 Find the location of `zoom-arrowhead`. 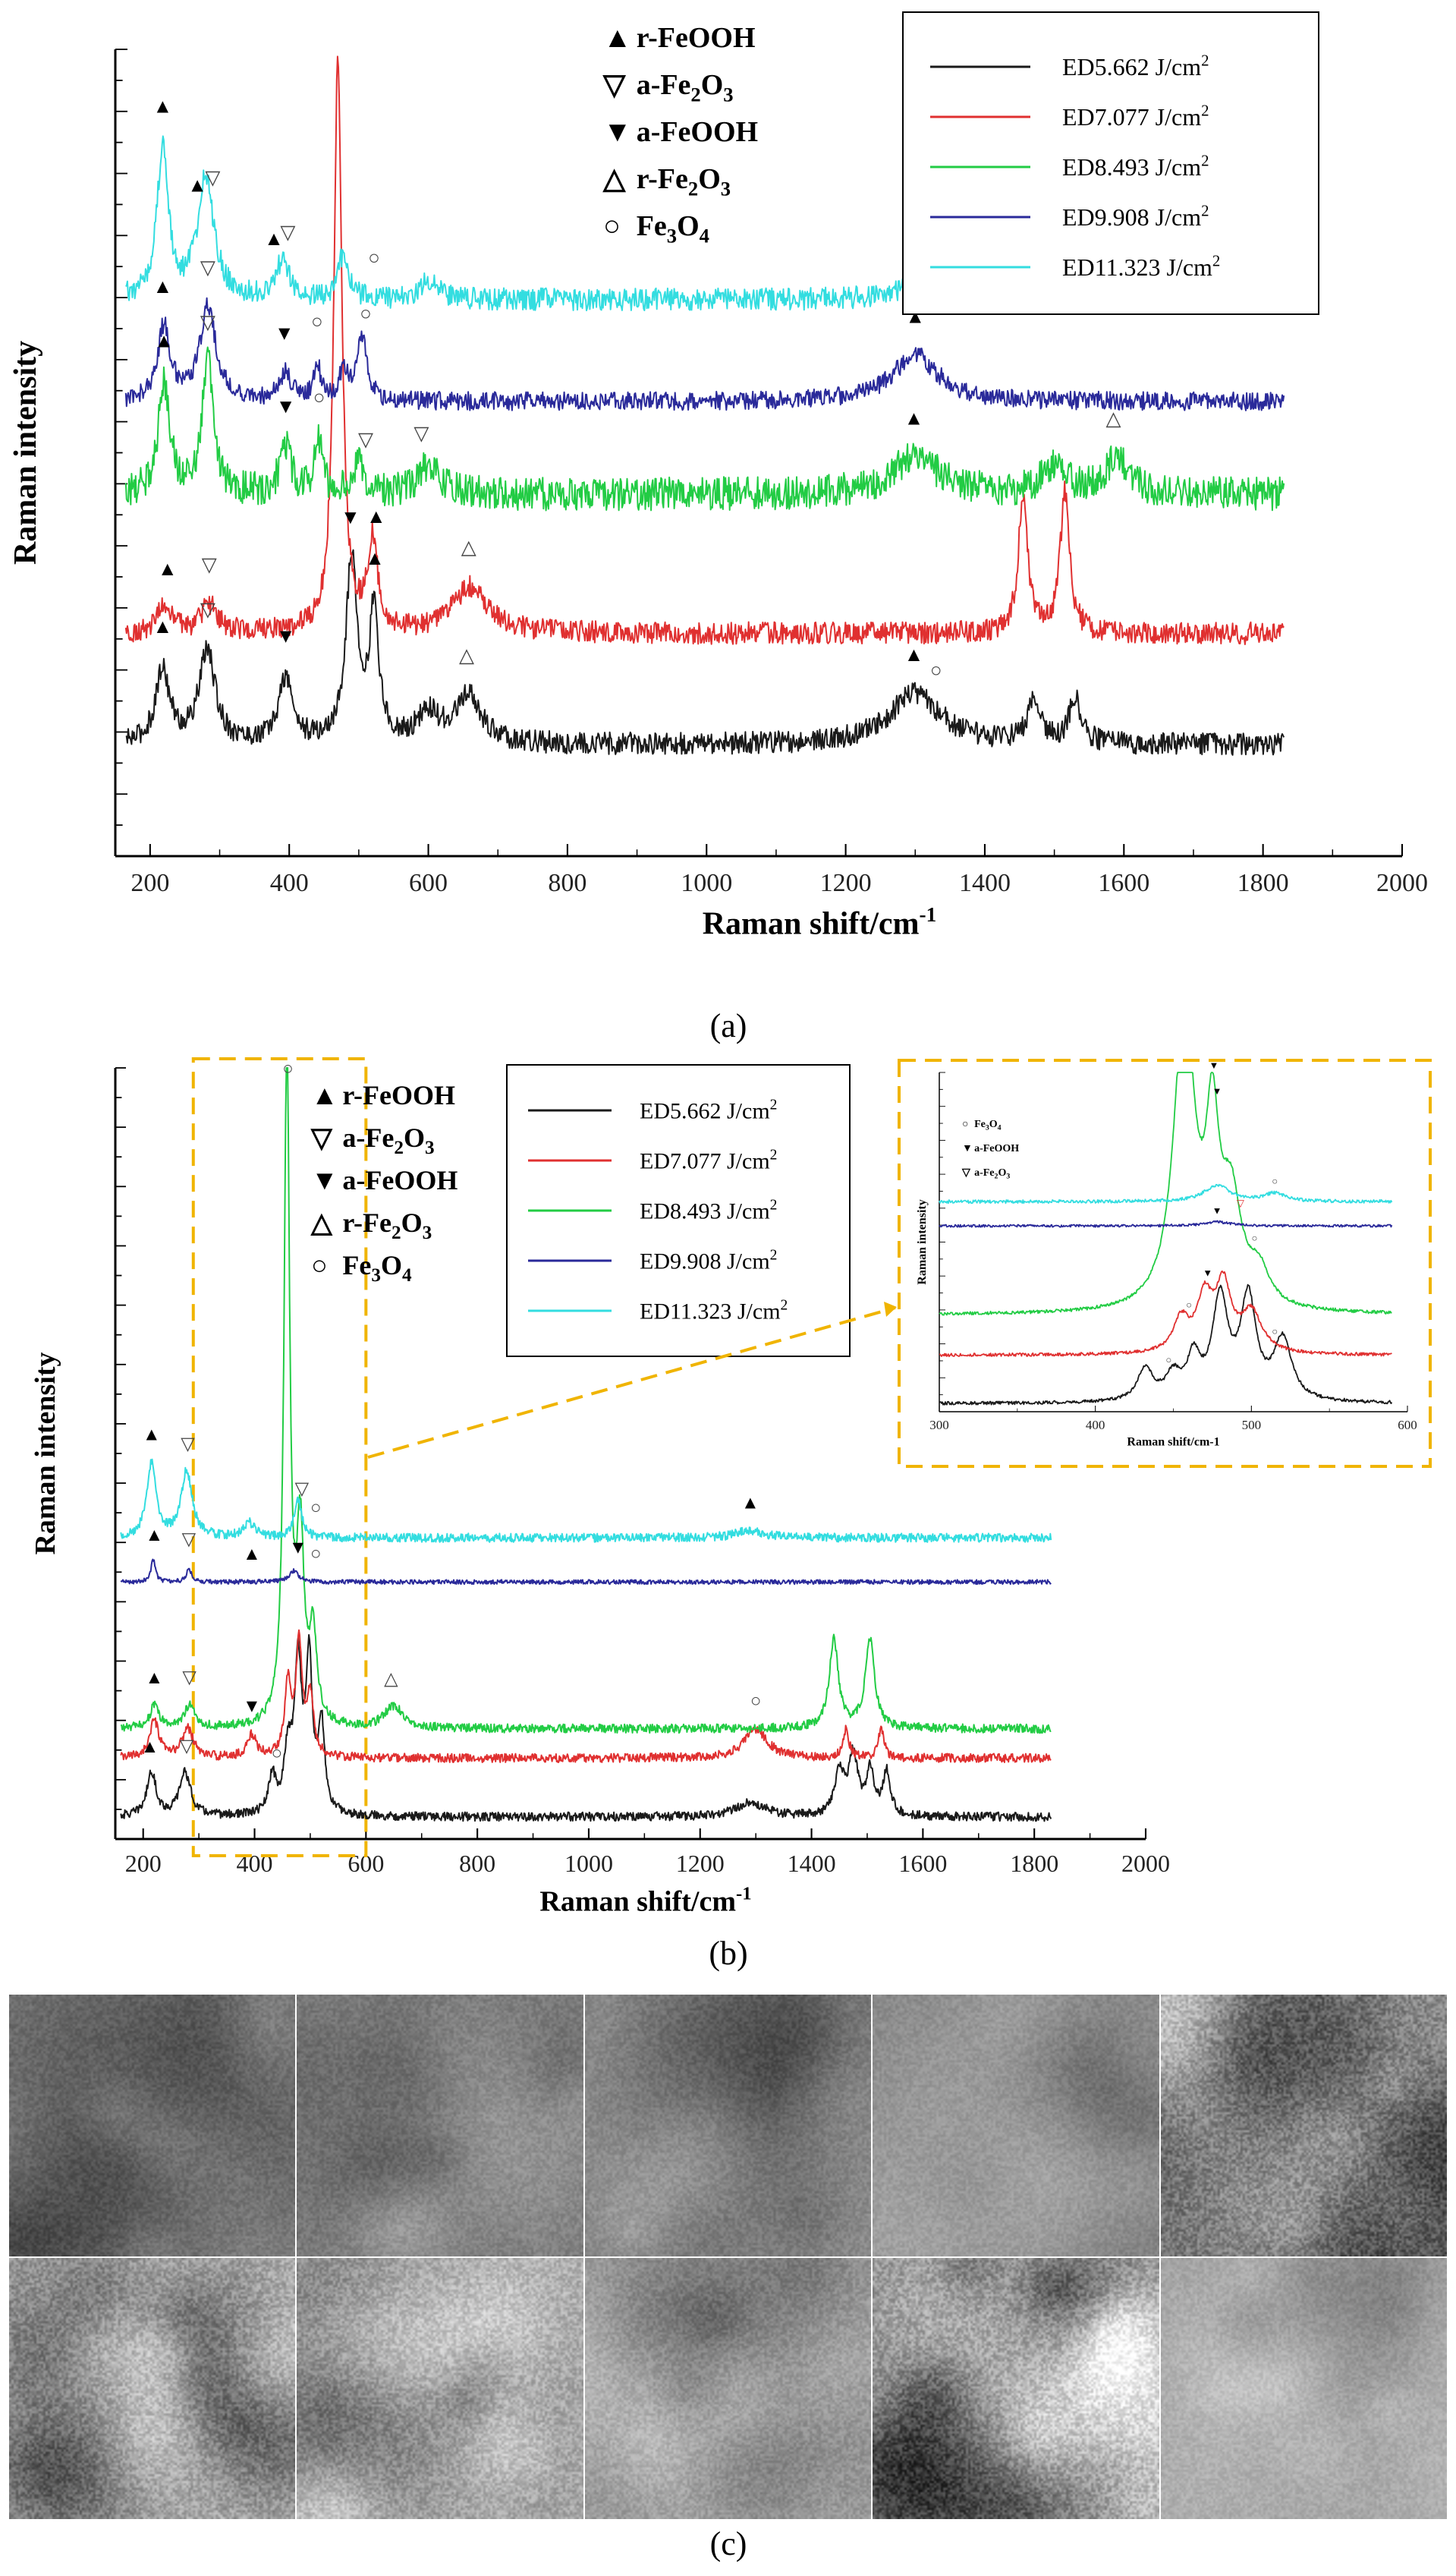

zoom-arrowhead is located at coordinates (890, 1309).